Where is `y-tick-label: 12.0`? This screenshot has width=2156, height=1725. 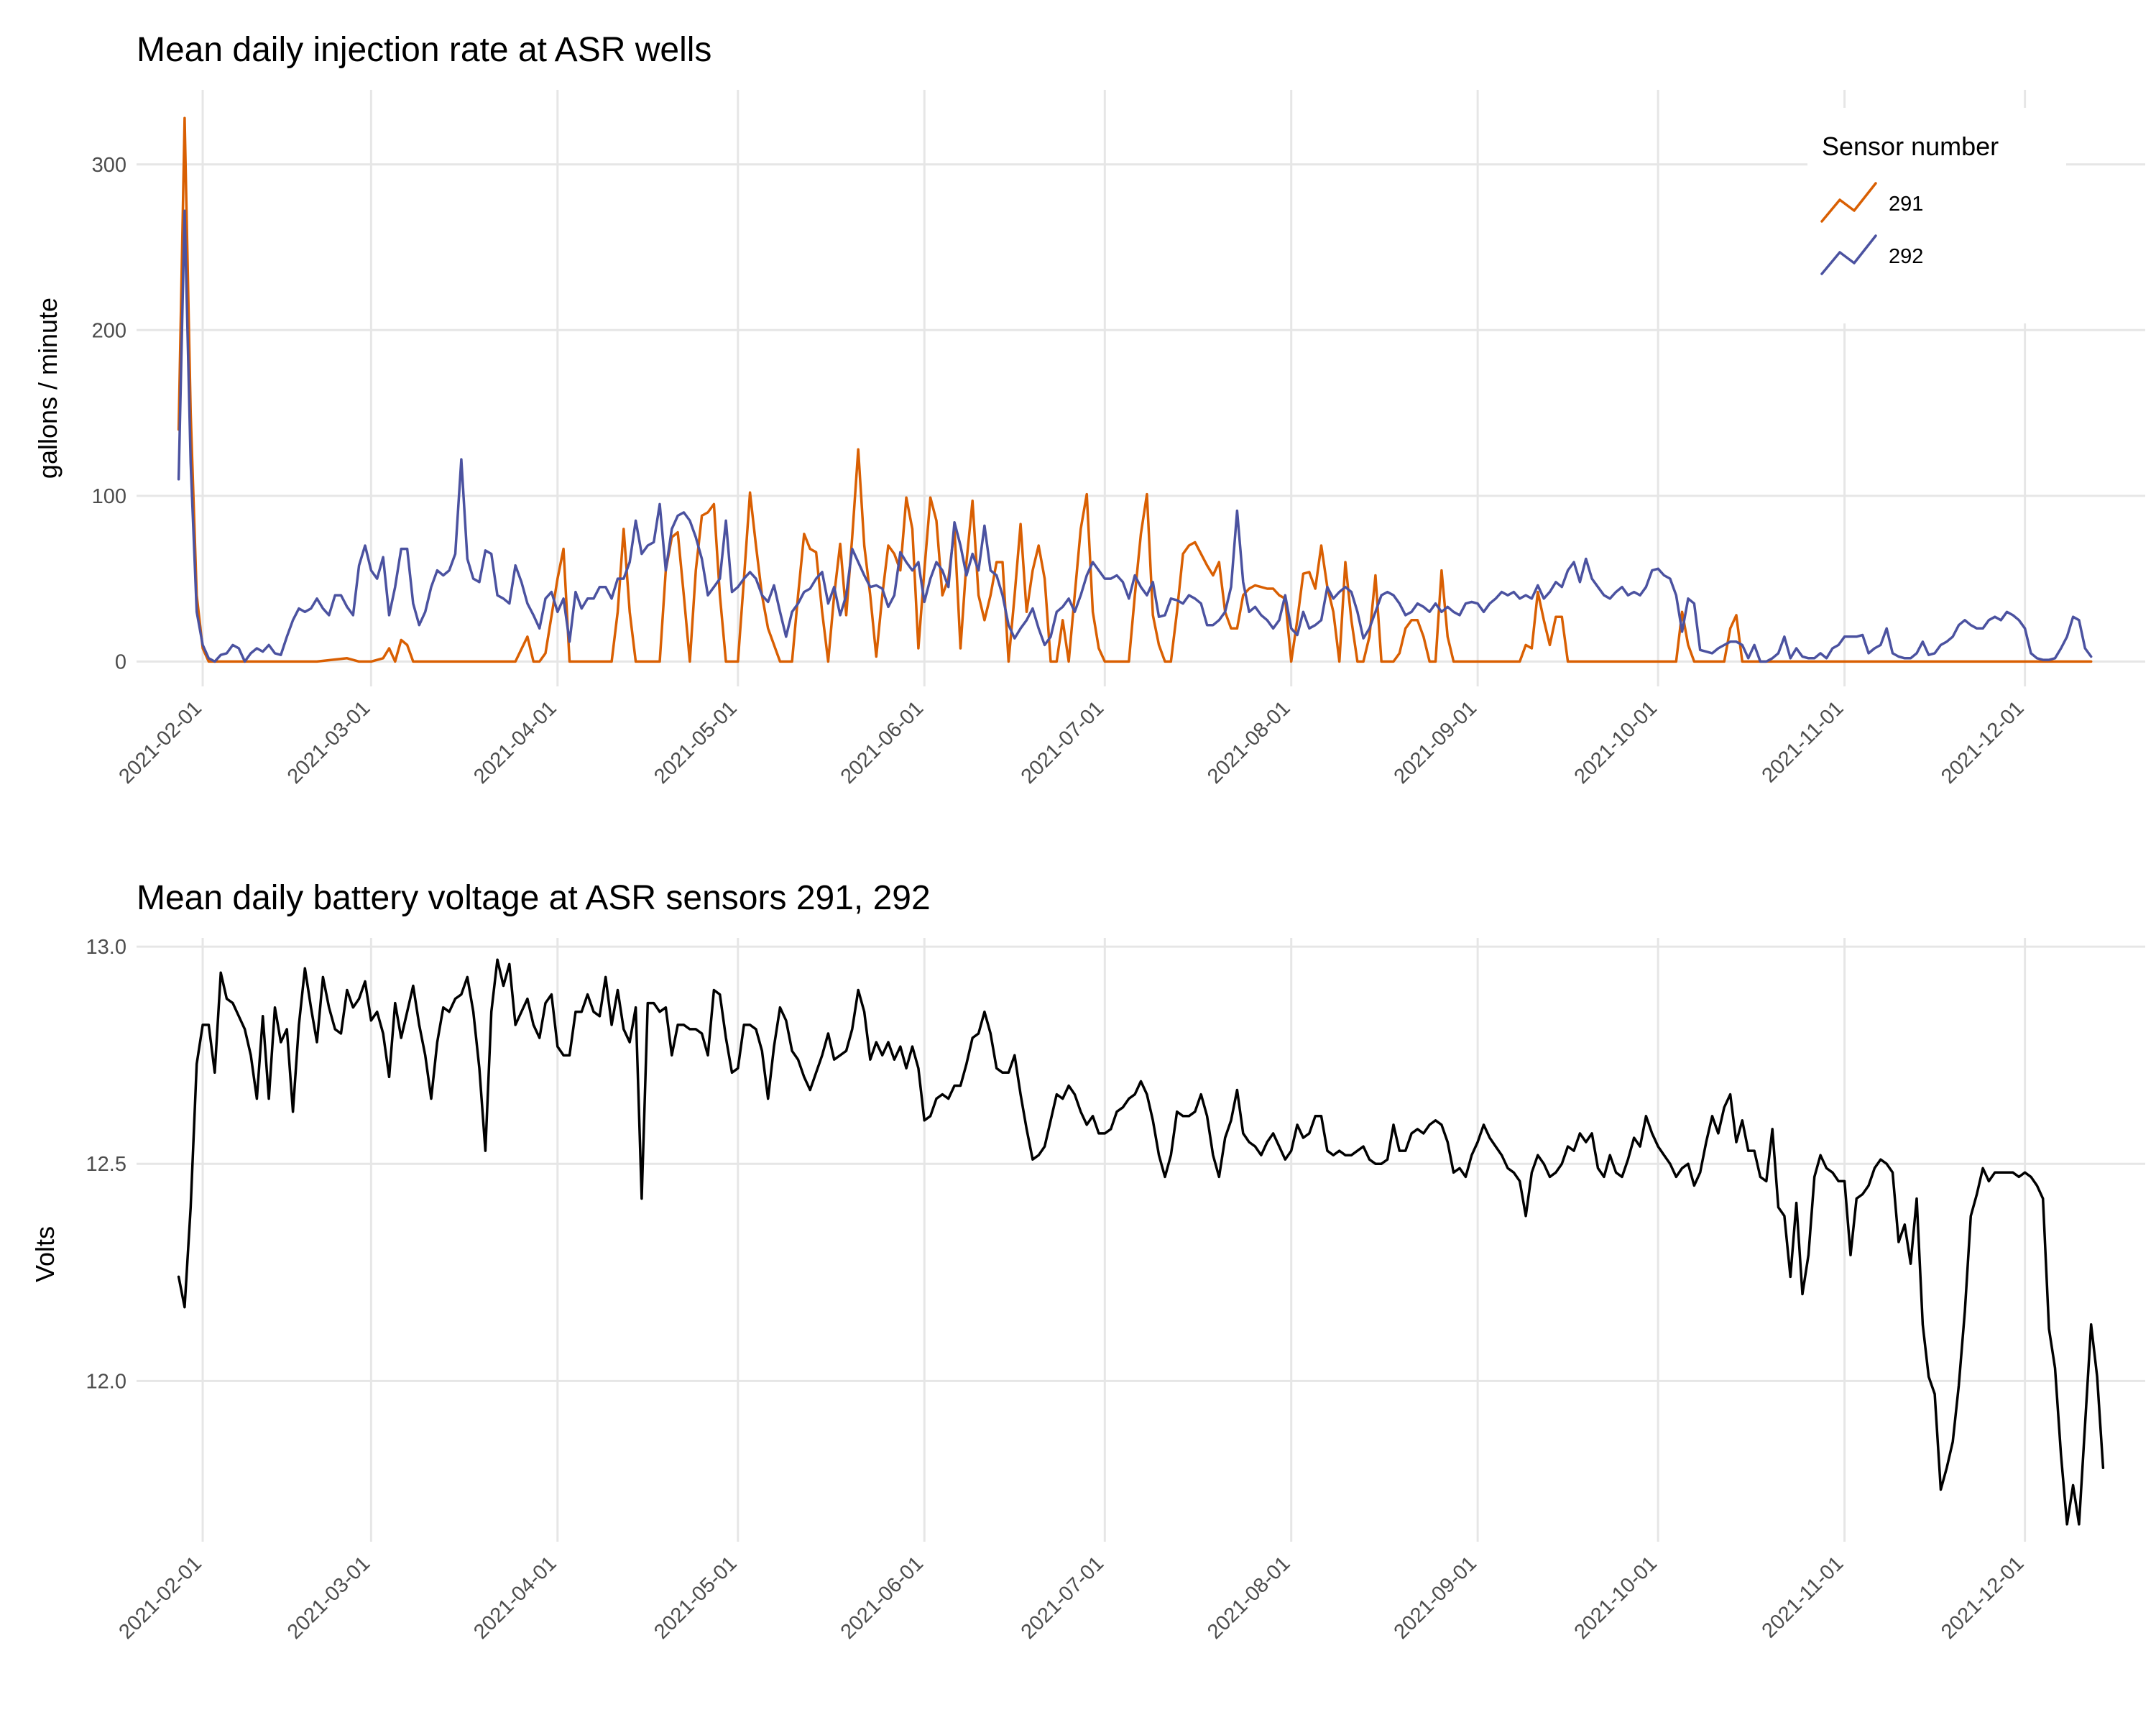 y-tick-label: 12.0 is located at coordinates (106, 1381).